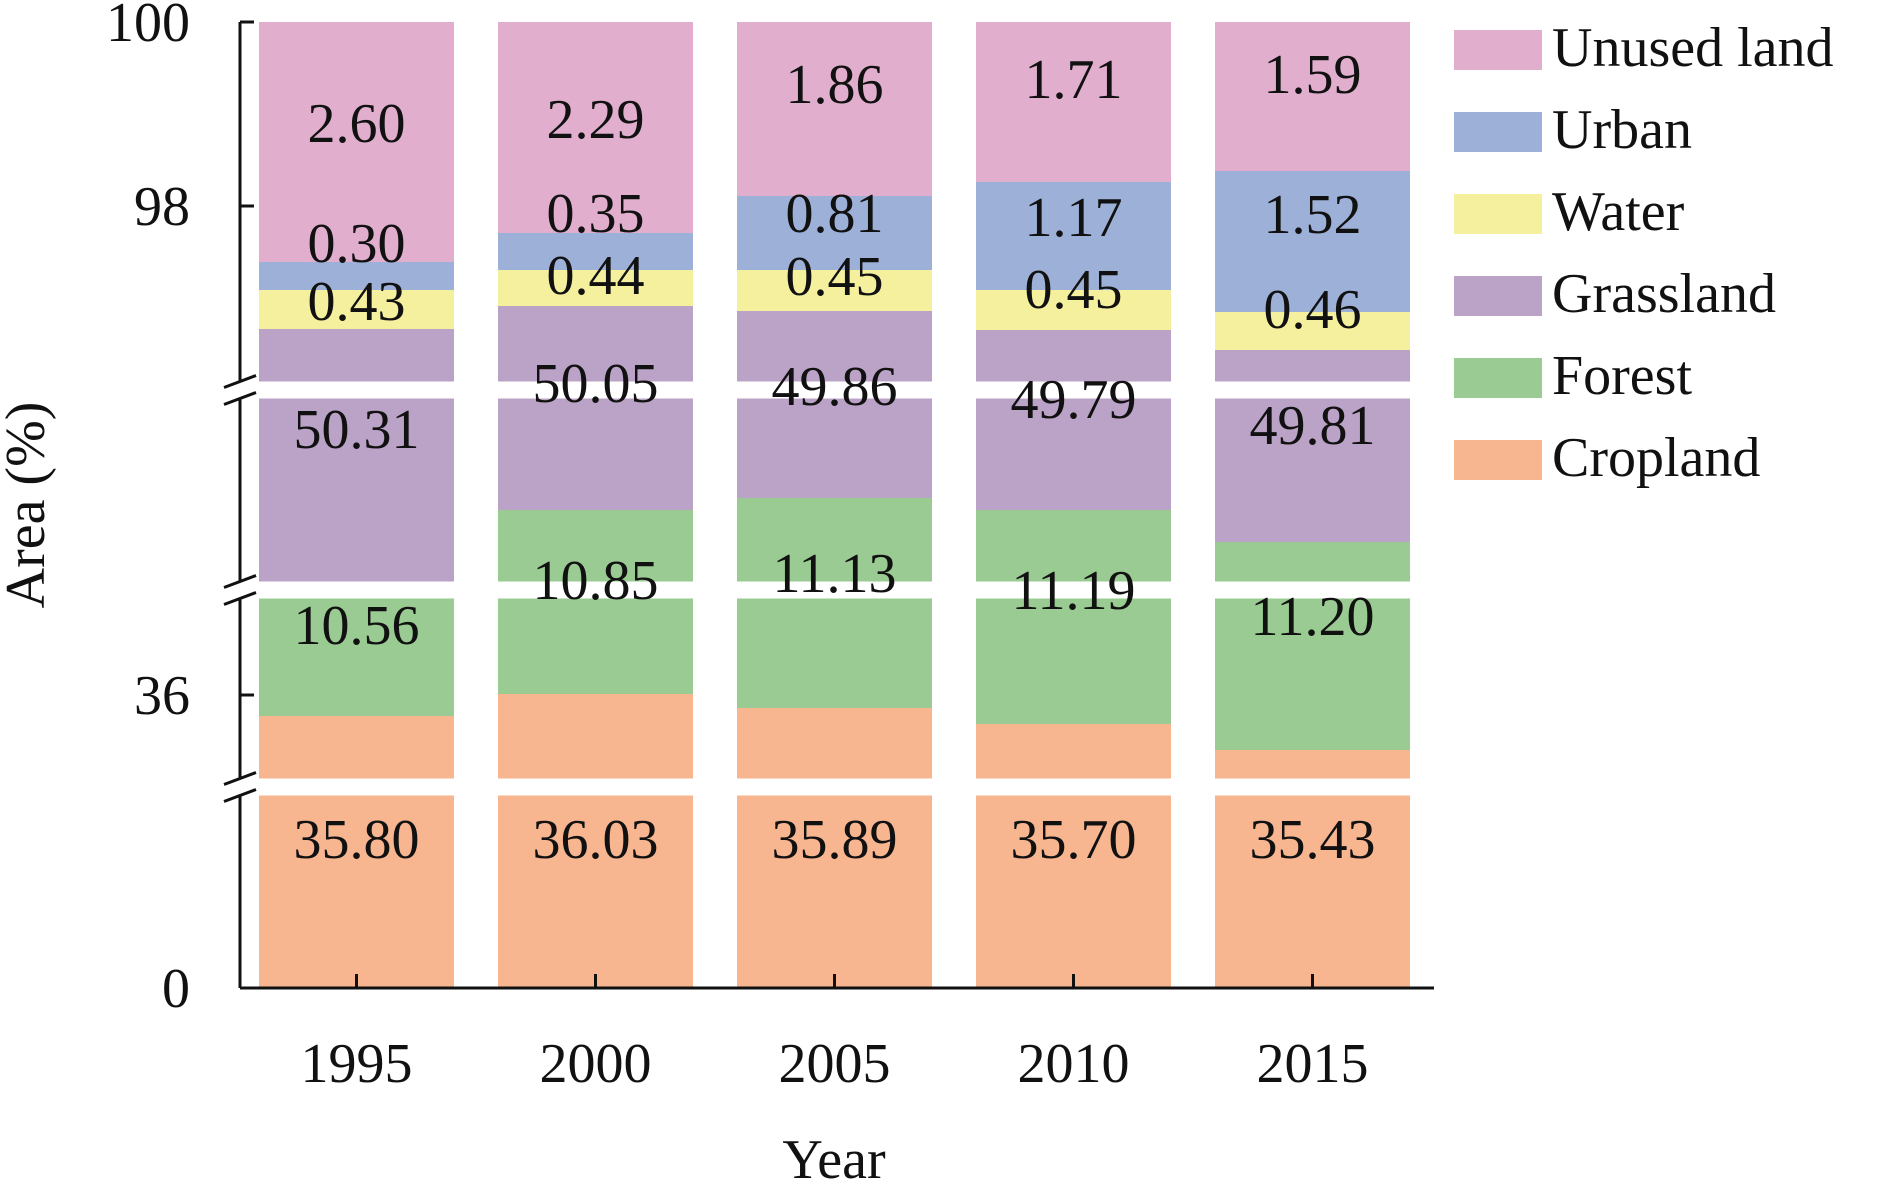 The width and height of the screenshot is (1885, 1182). Describe the element at coordinates (357, 626) in the screenshot. I see `data-label-forest-1995: 10.56` at that location.